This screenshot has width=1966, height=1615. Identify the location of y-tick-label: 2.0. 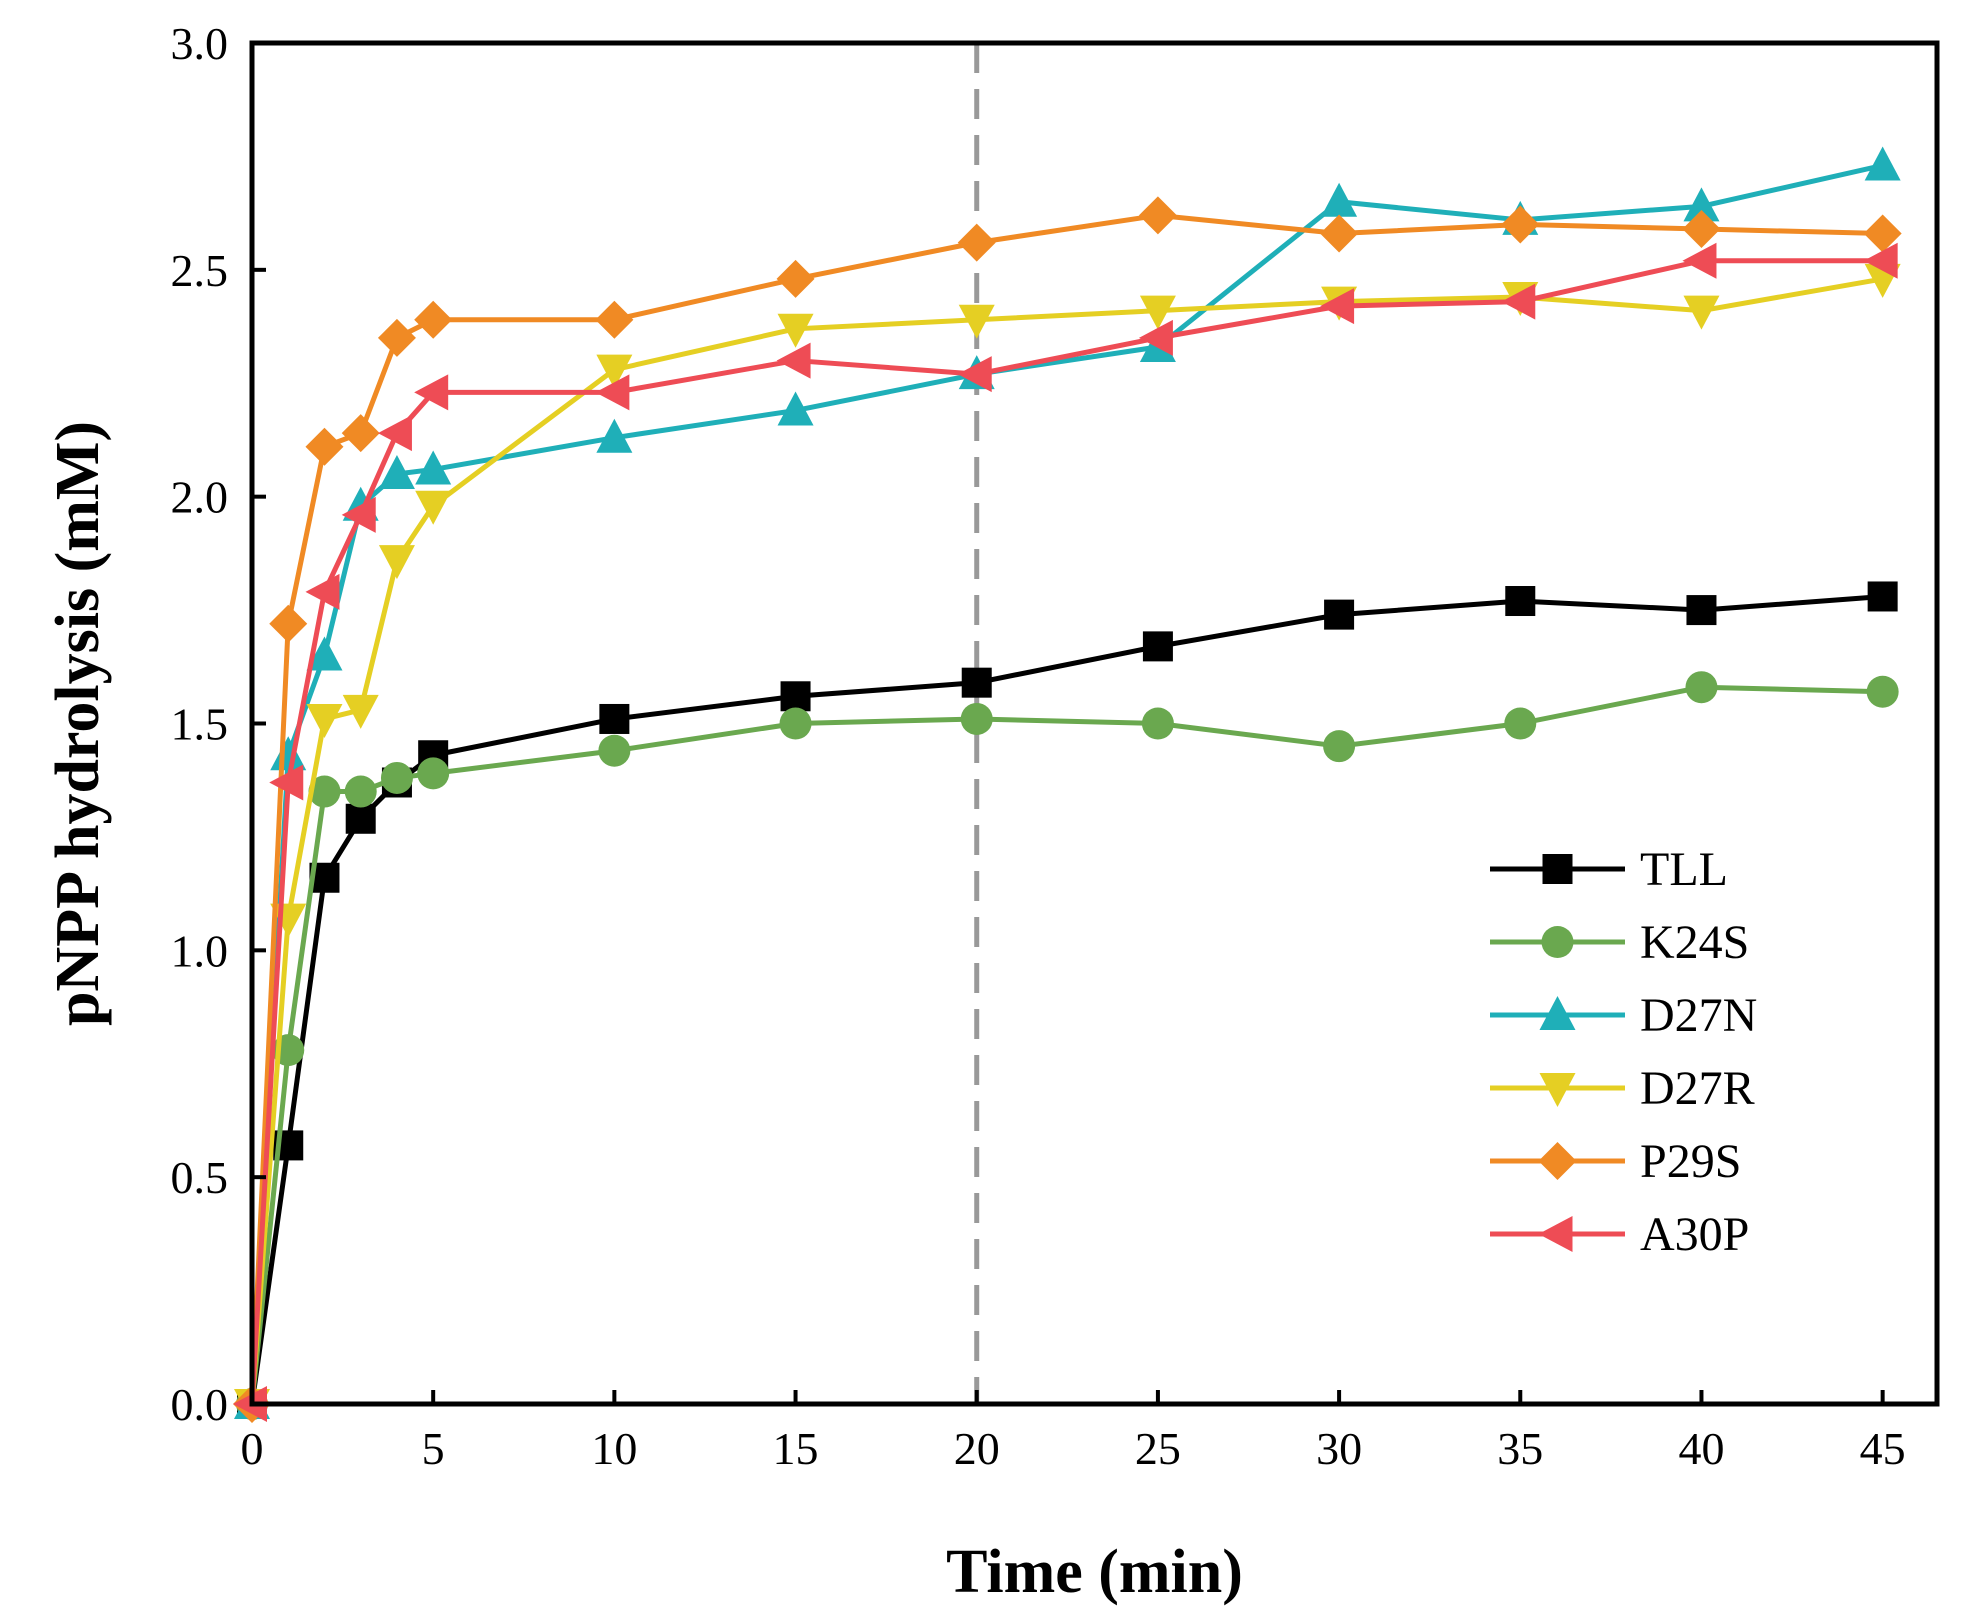
(200, 497).